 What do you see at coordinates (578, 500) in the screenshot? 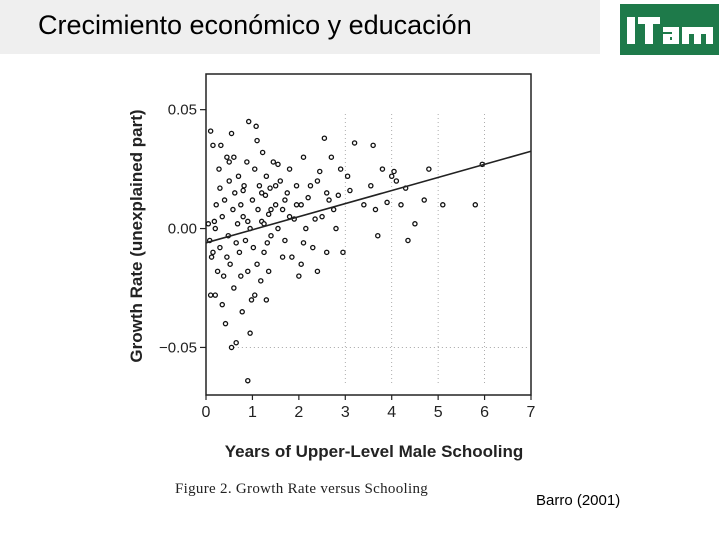
I see `citation: Barro (2001)` at bounding box center [578, 500].